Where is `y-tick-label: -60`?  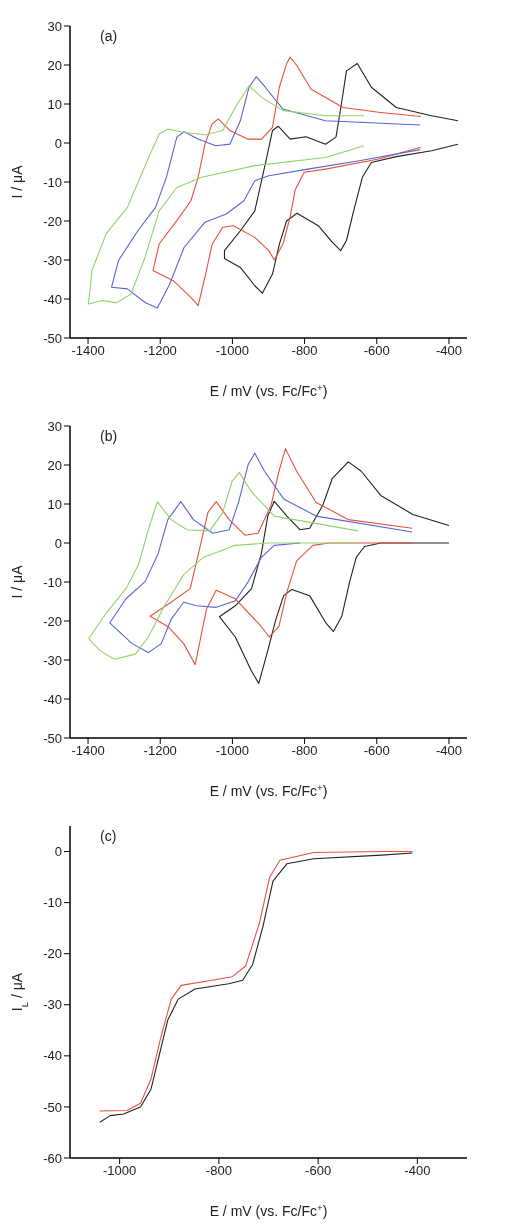 y-tick-label: -60 is located at coordinates (52, 1158).